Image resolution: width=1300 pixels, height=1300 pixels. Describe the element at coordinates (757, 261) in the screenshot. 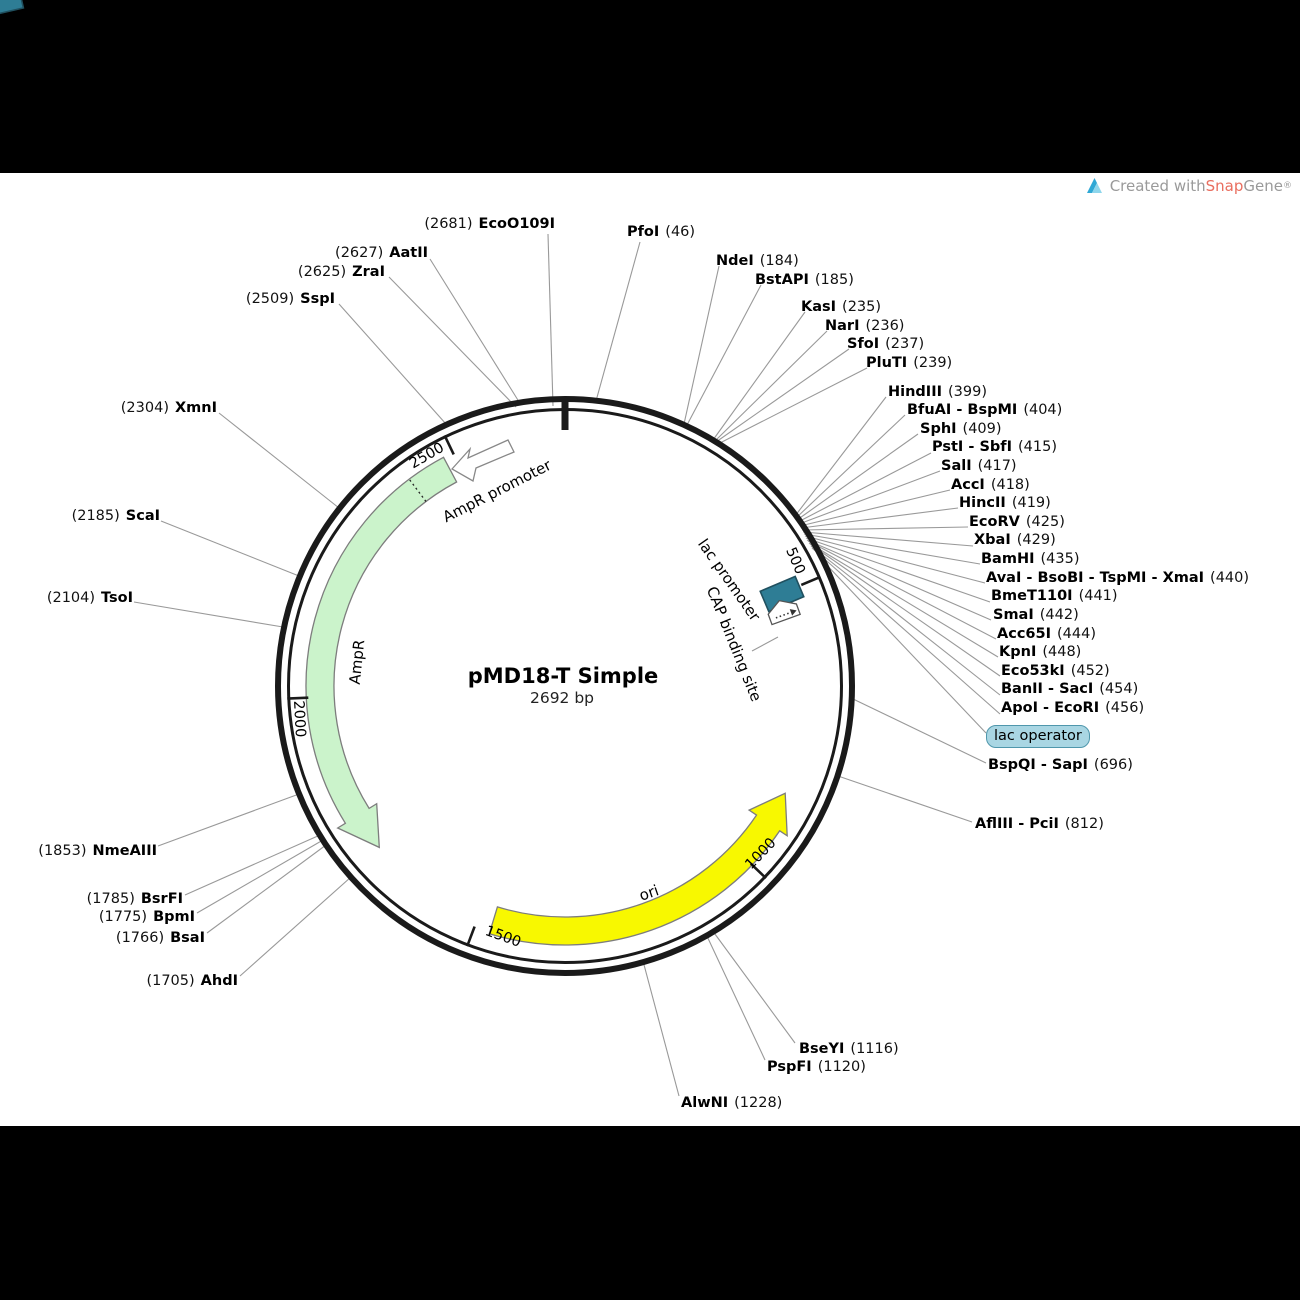

I see `site-label-ndei: NdeI (184)` at that location.